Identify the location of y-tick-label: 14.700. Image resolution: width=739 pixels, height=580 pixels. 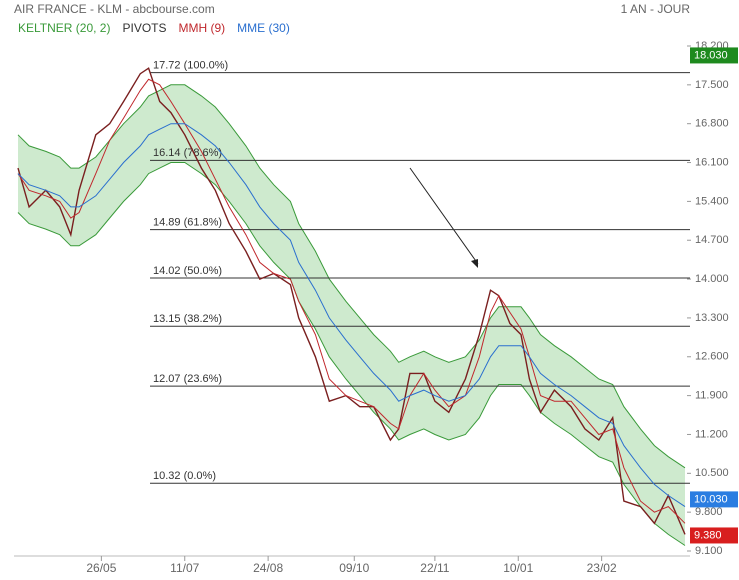
(712, 240).